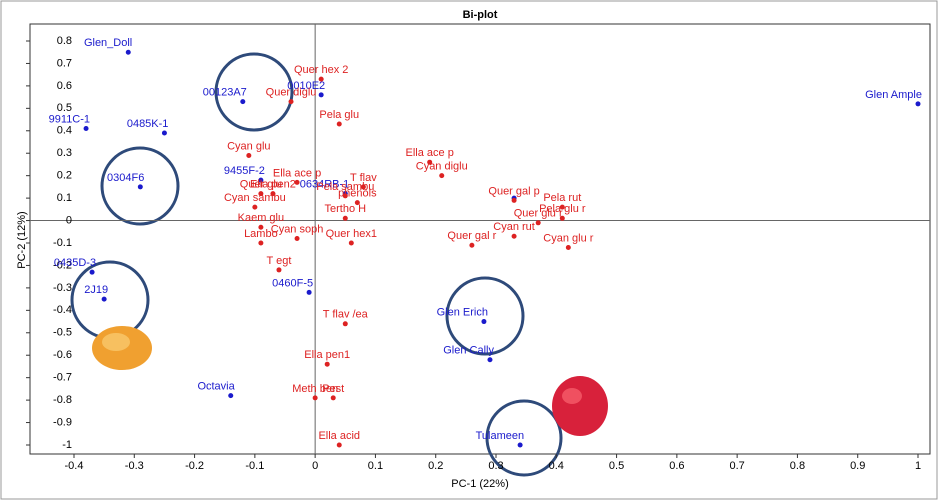 The height and width of the screenshot is (500, 938). I want to click on sample-label: Glen Erich, so click(462, 312).